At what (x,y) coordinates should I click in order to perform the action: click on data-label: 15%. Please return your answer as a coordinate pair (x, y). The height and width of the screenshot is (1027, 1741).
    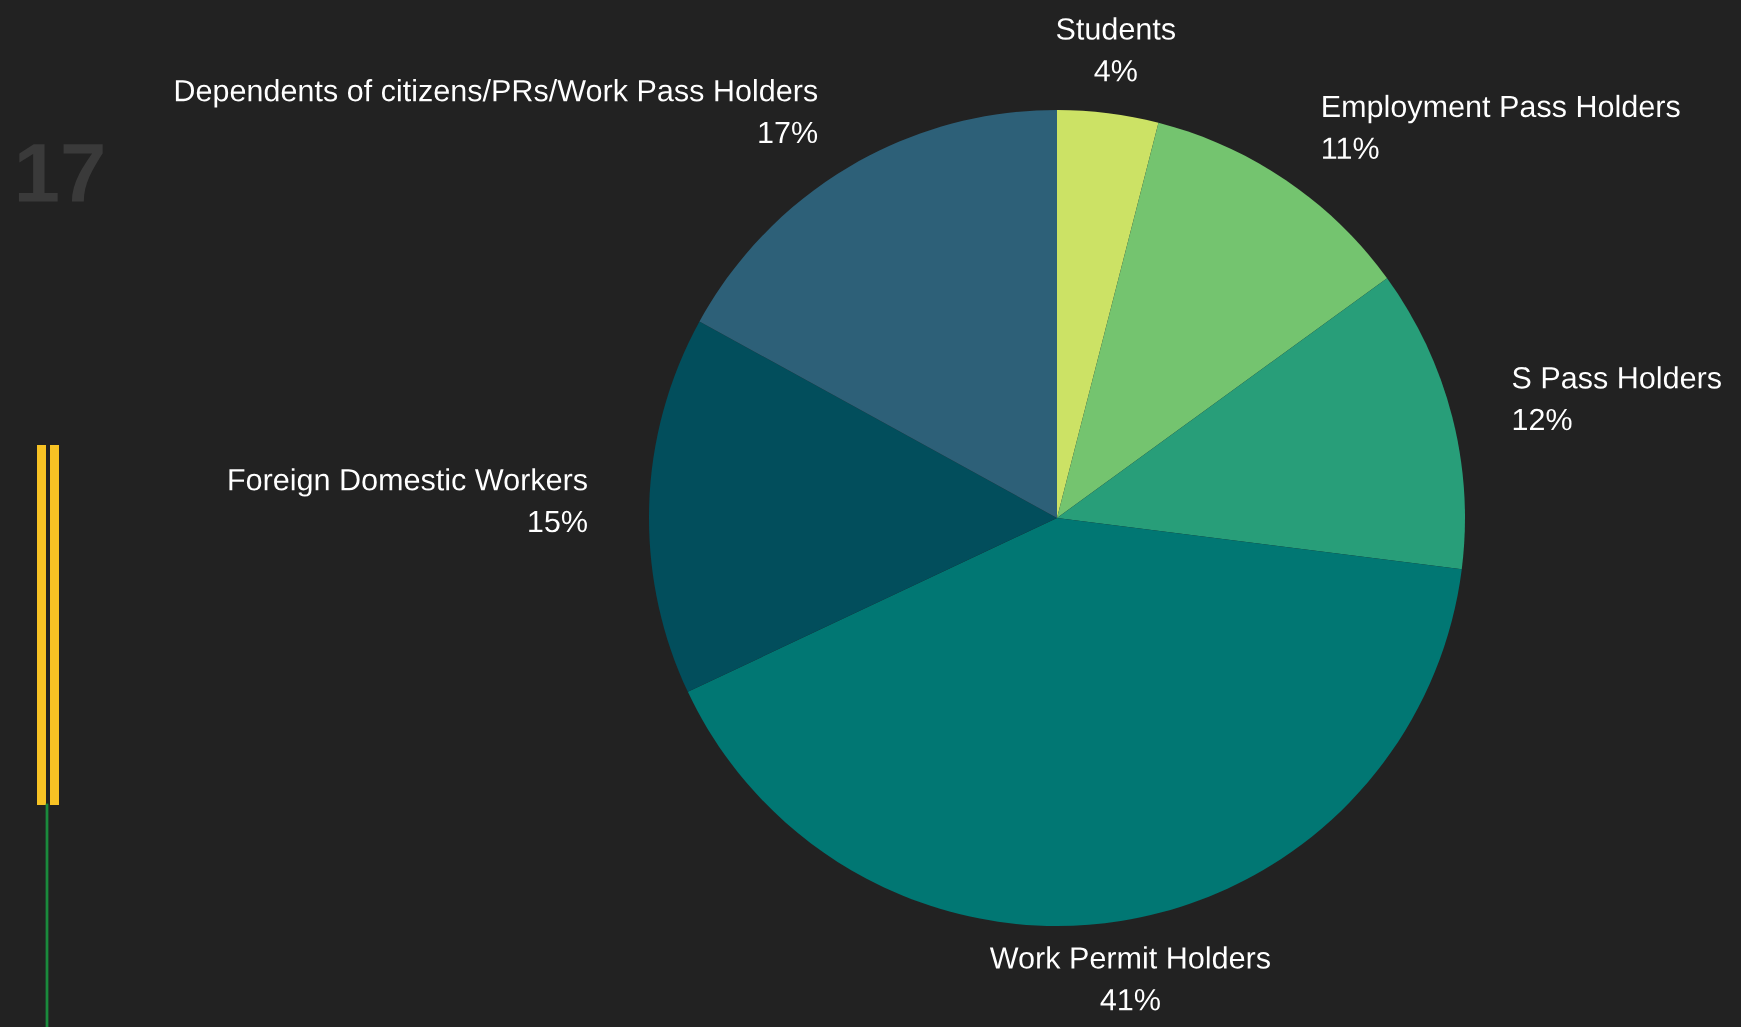
    Looking at the image, I should click on (558, 521).